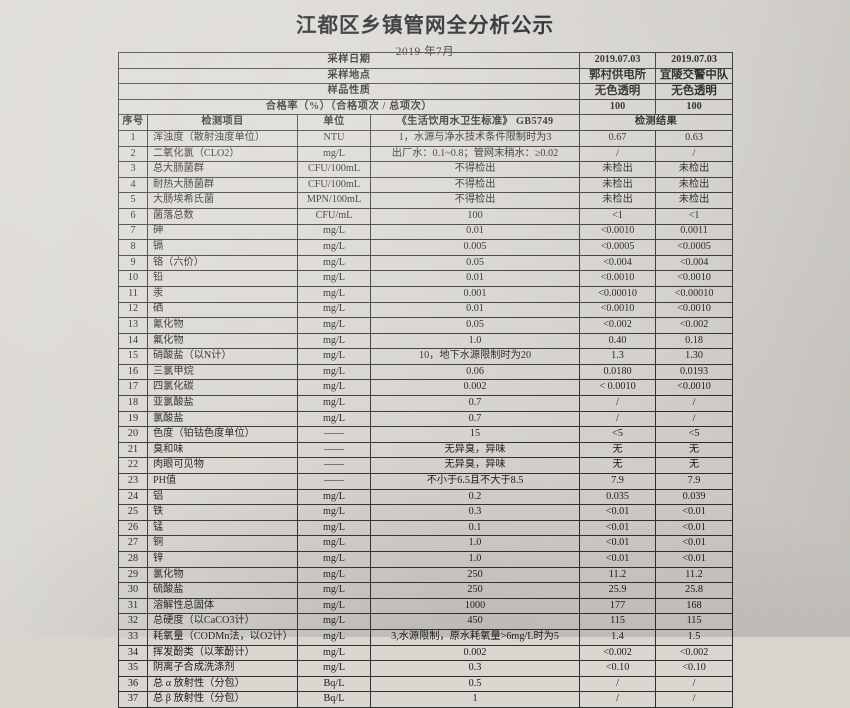 This screenshot has height=708, width=850. I want to click on row-result-site-2: 0.18, so click(694, 341).